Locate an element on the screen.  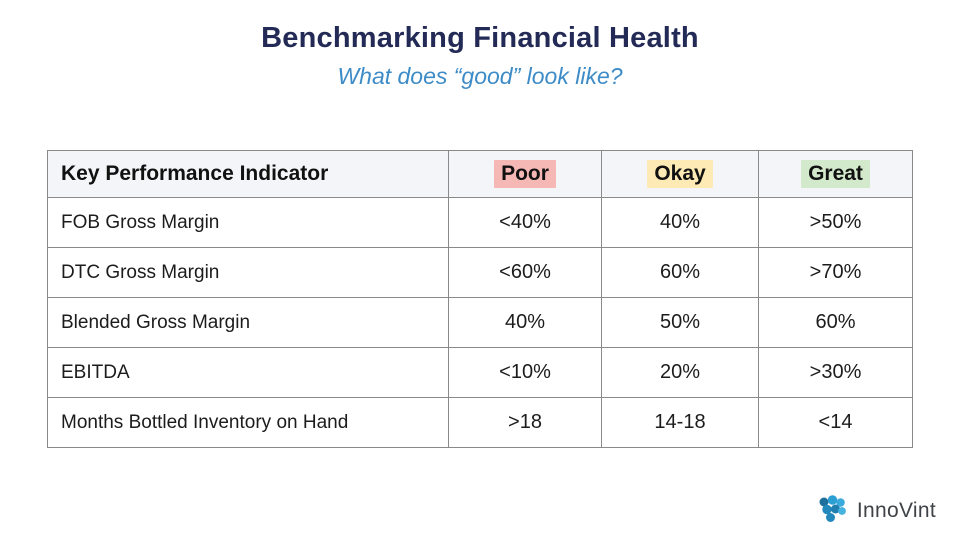
innovint-logo: InnoVint is located at coordinates (875, 511).